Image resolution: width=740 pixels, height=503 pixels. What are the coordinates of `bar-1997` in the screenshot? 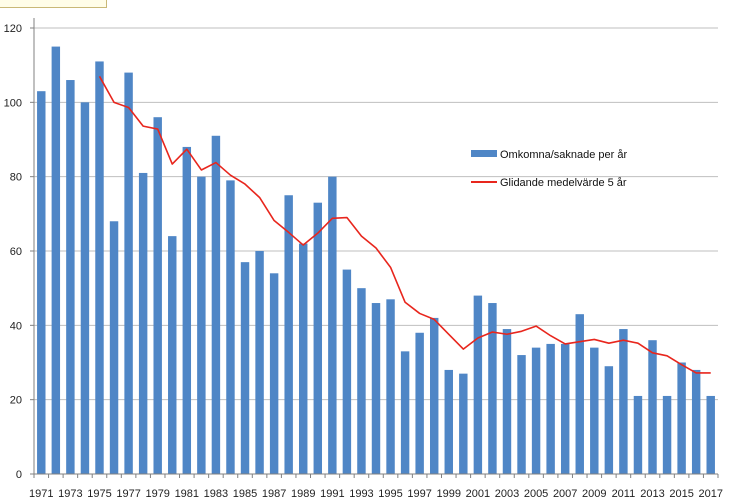 It's located at (419, 403).